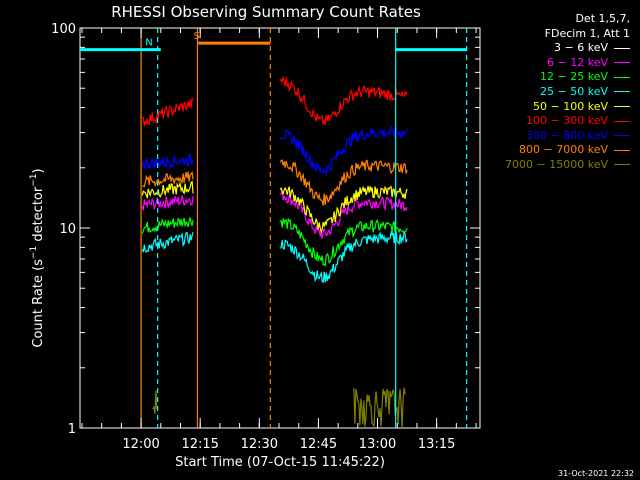  I want to click on x-tick-label-2: 12:30, so click(259, 444).